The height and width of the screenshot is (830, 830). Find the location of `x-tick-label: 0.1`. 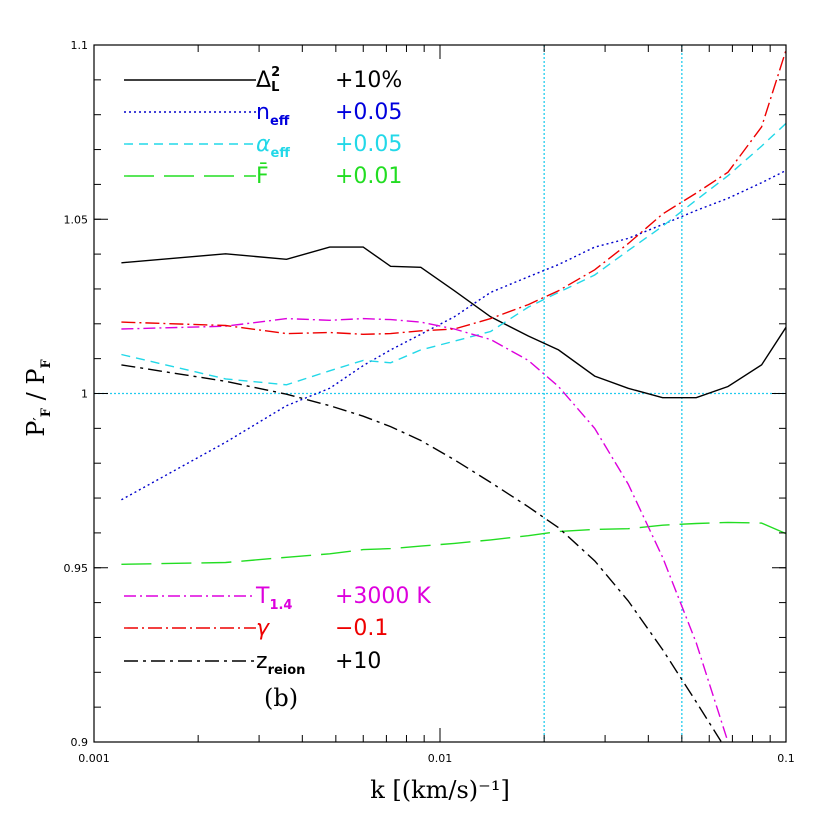

x-tick-label: 0.1 is located at coordinates (786, 758).